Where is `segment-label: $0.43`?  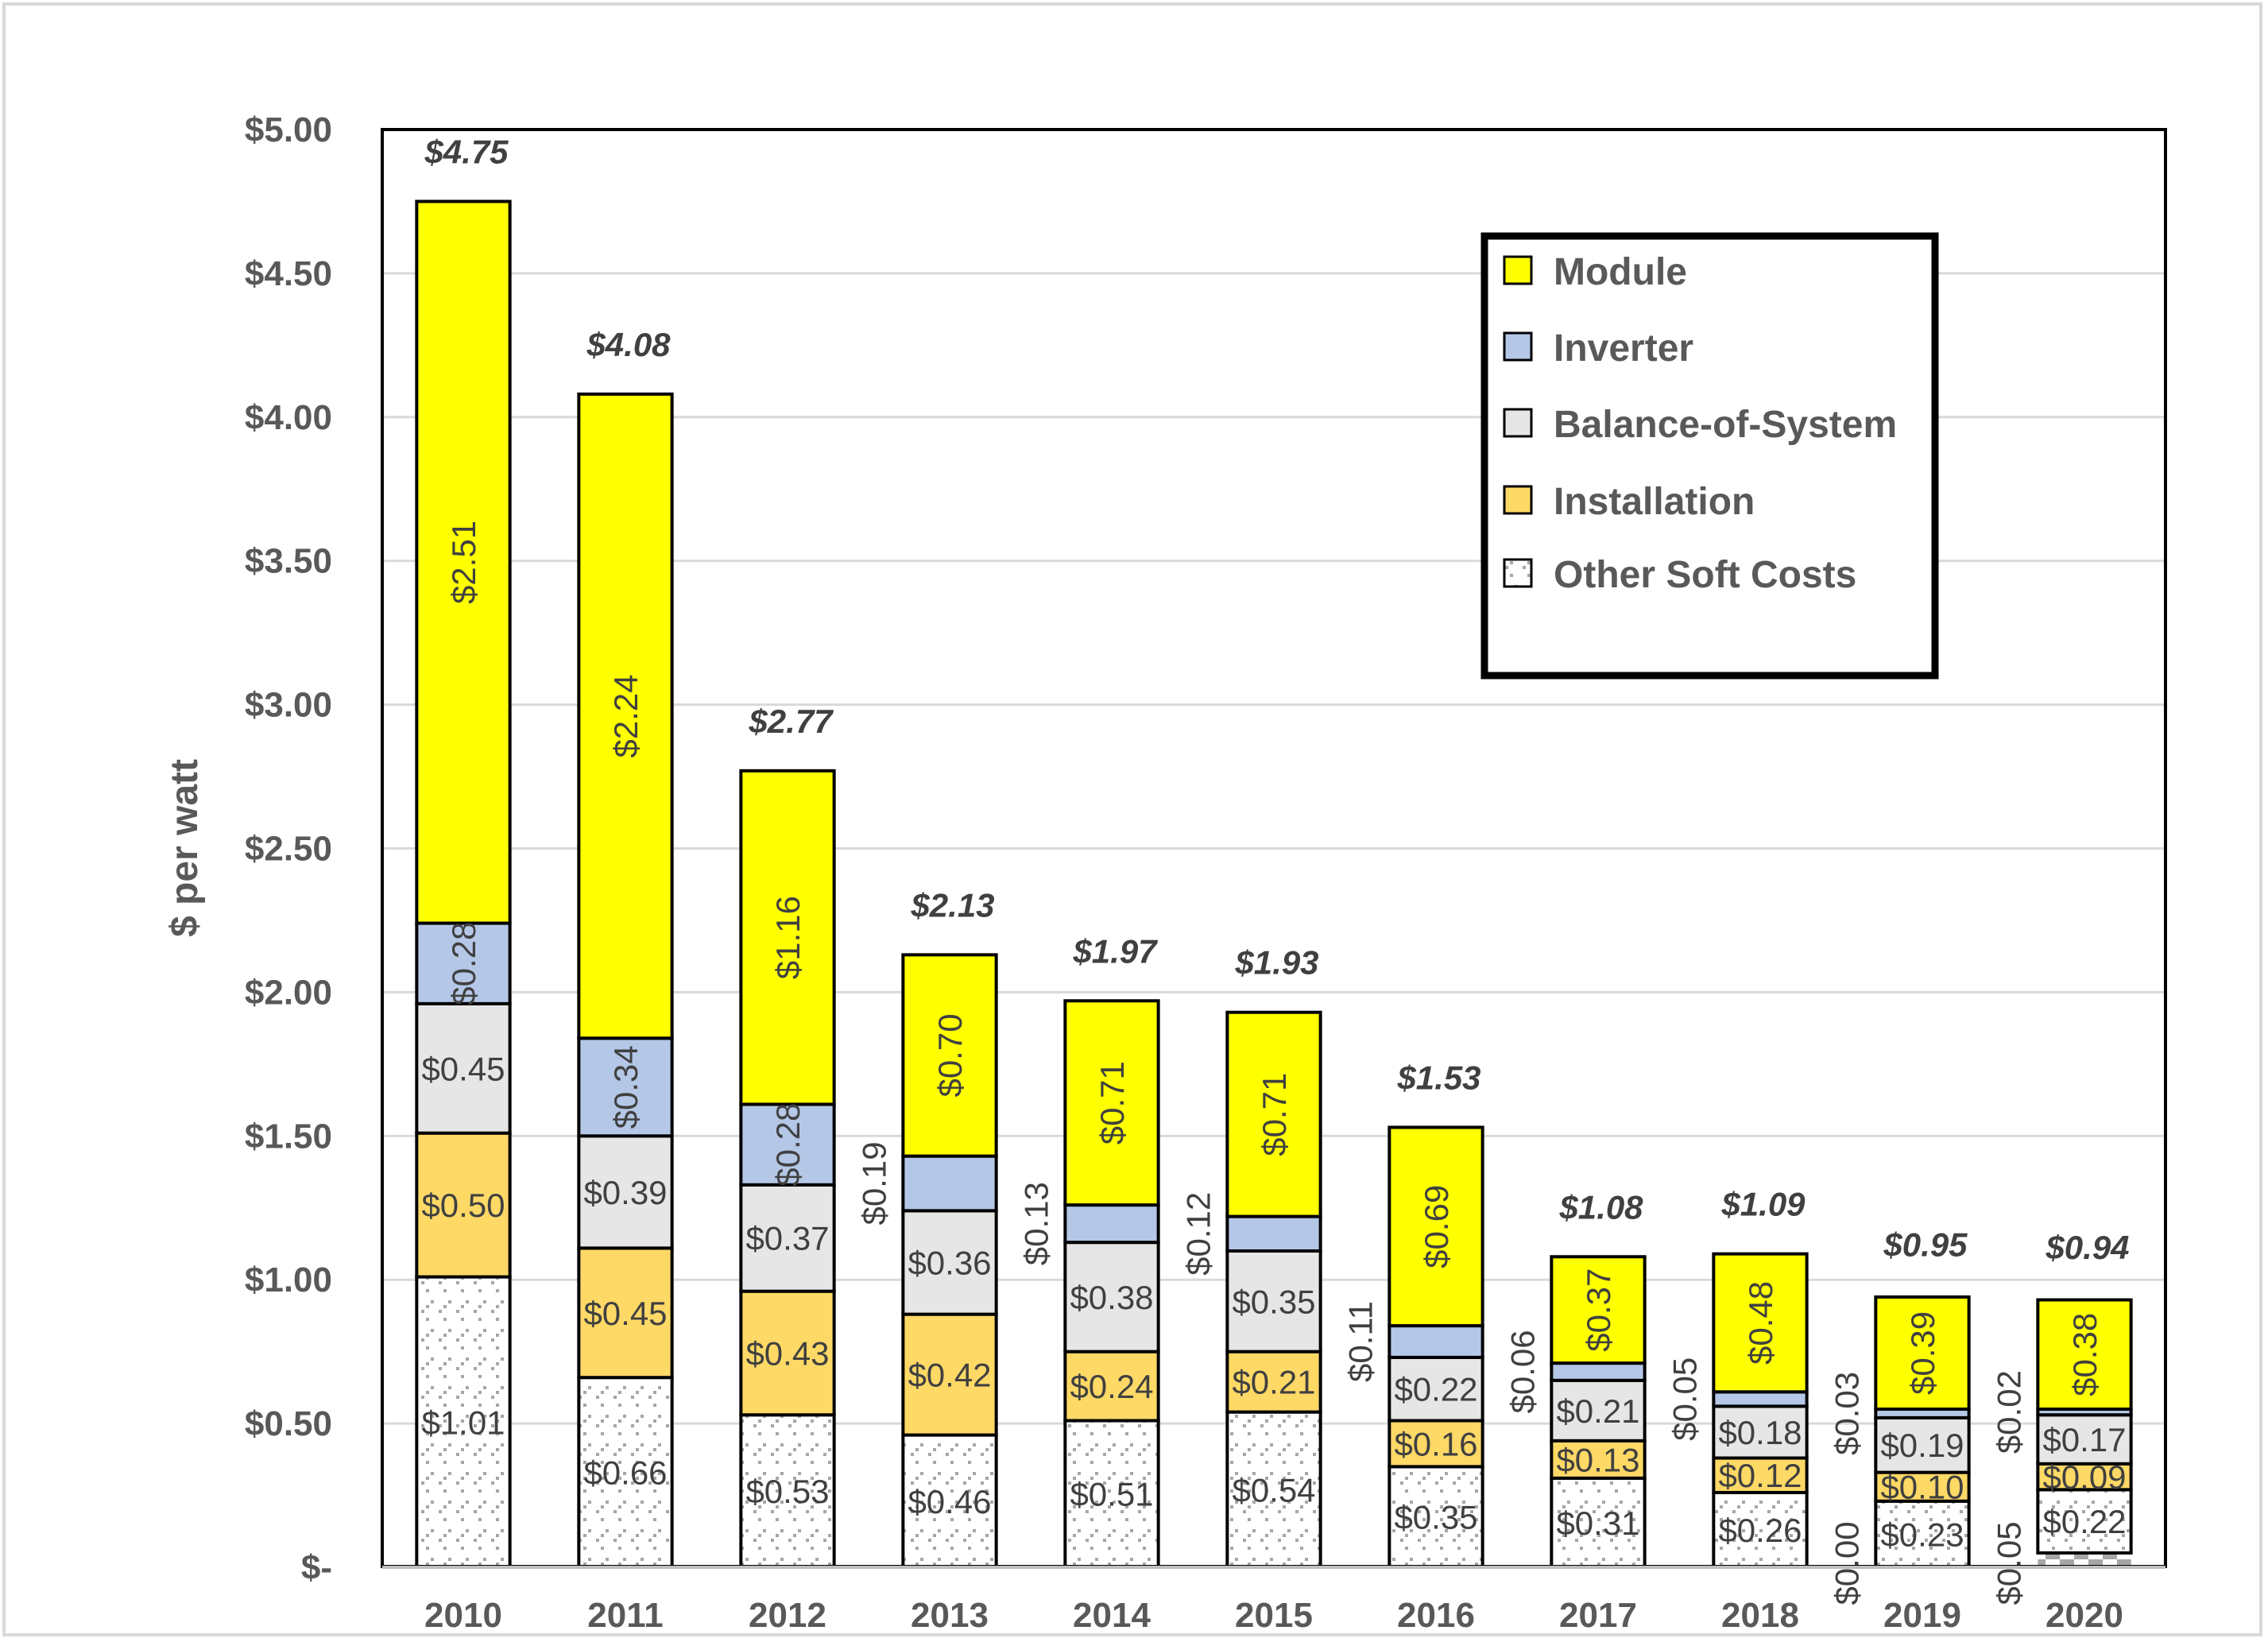
segment-label: $0.43 is located at coordinates (787, 1353).